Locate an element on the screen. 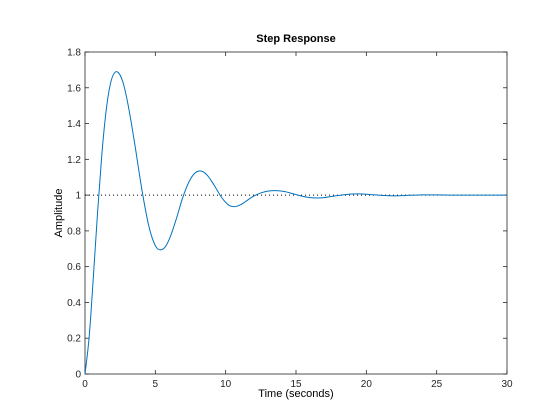 The image size is (560, 420). x-tick-label: 25 is located at coordinates (437, 384).